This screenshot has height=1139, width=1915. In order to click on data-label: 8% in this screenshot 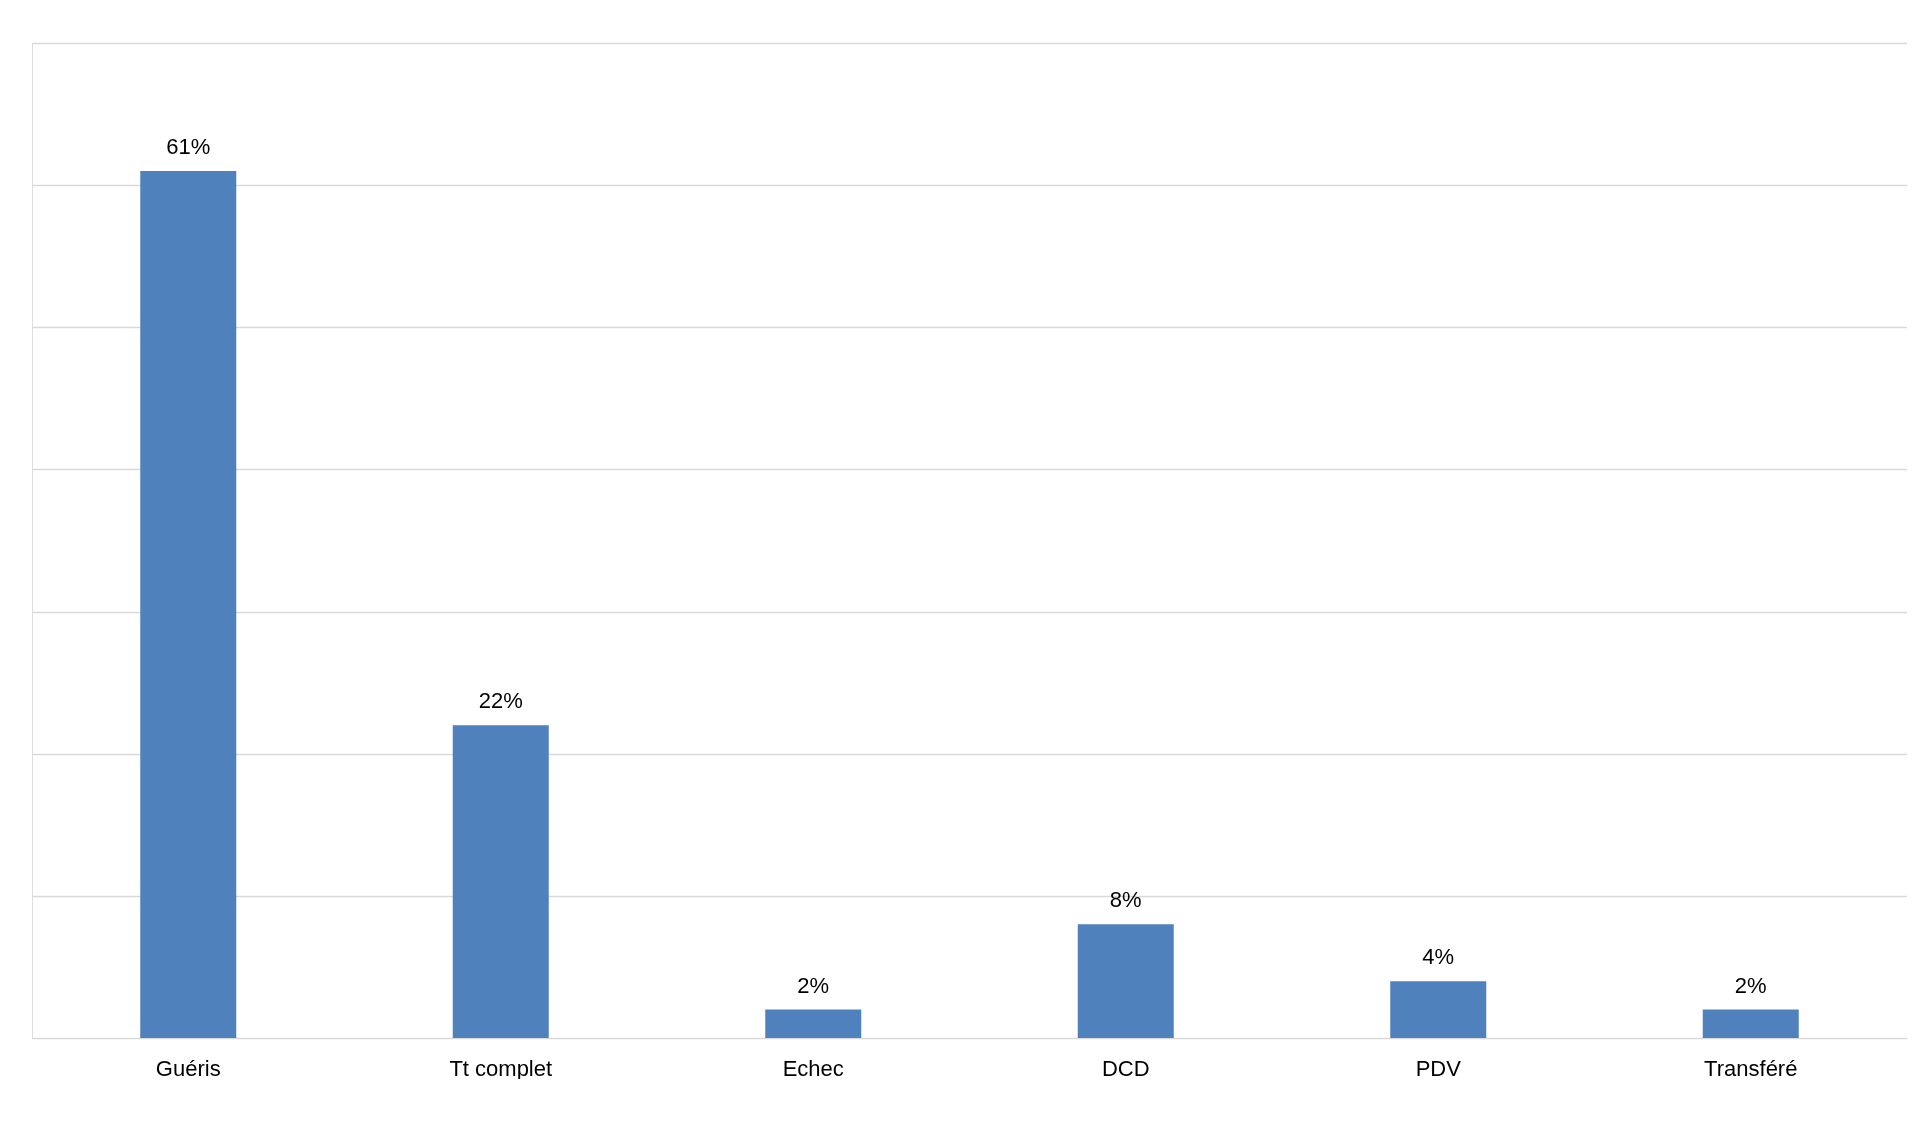, I will do `click(1125, 900)`.